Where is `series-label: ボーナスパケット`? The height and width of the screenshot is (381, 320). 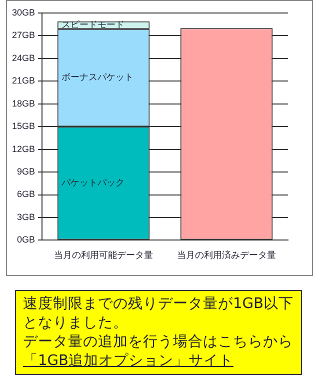
series-label: ボーナスパケット is located at coordinates (97, 78).